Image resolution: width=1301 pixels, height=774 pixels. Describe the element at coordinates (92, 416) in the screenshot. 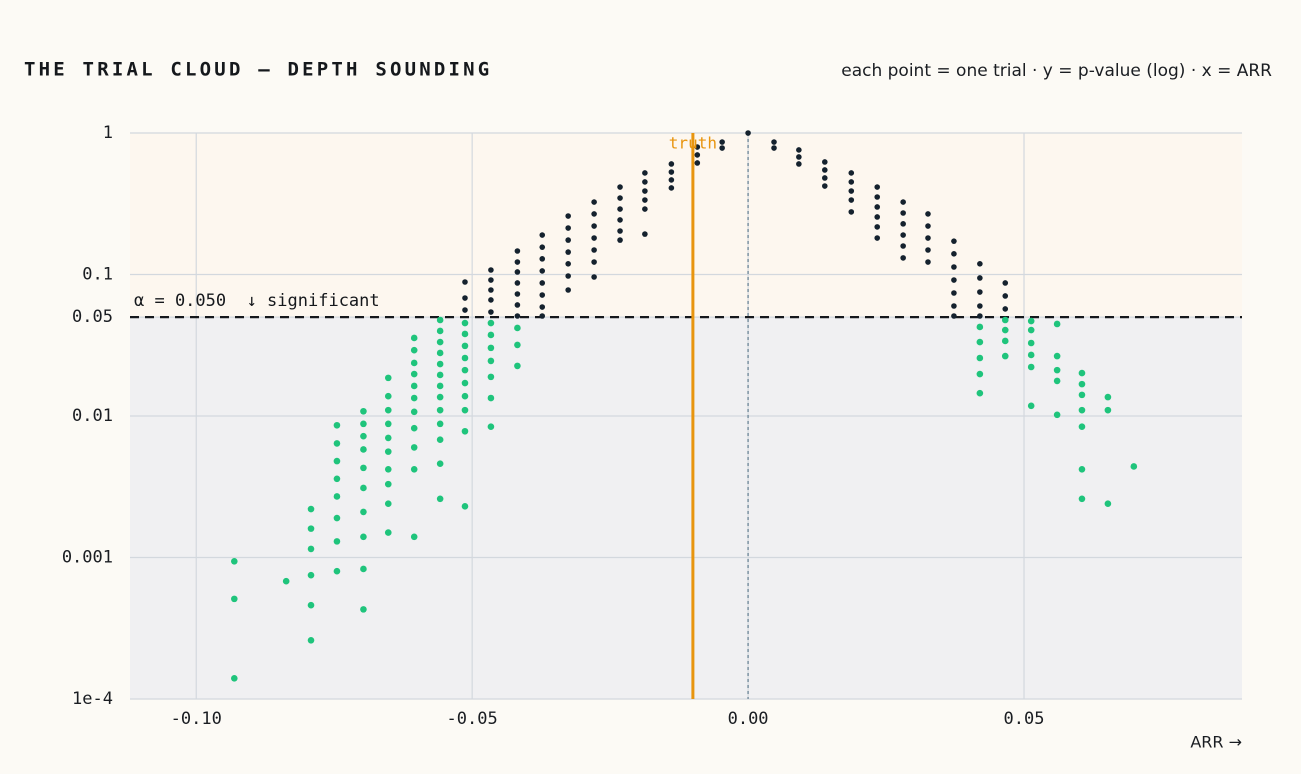

I see `y-tick-label: 0.01` at that location.